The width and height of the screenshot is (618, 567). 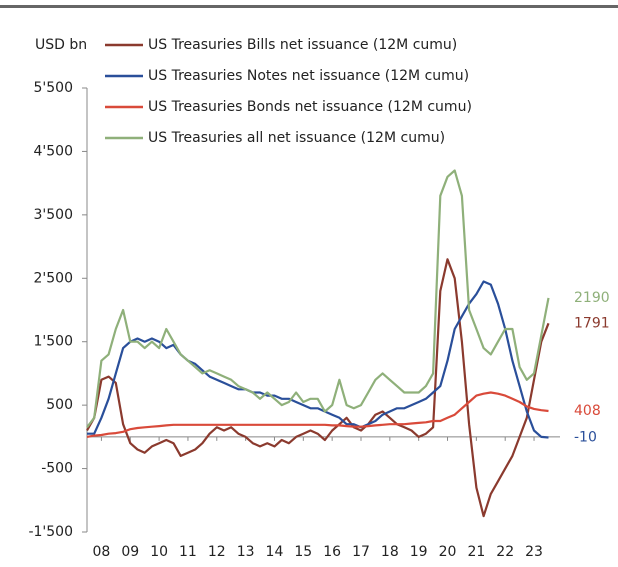 I want to click on x-tick-label: 16, so click(x=332, y=552).